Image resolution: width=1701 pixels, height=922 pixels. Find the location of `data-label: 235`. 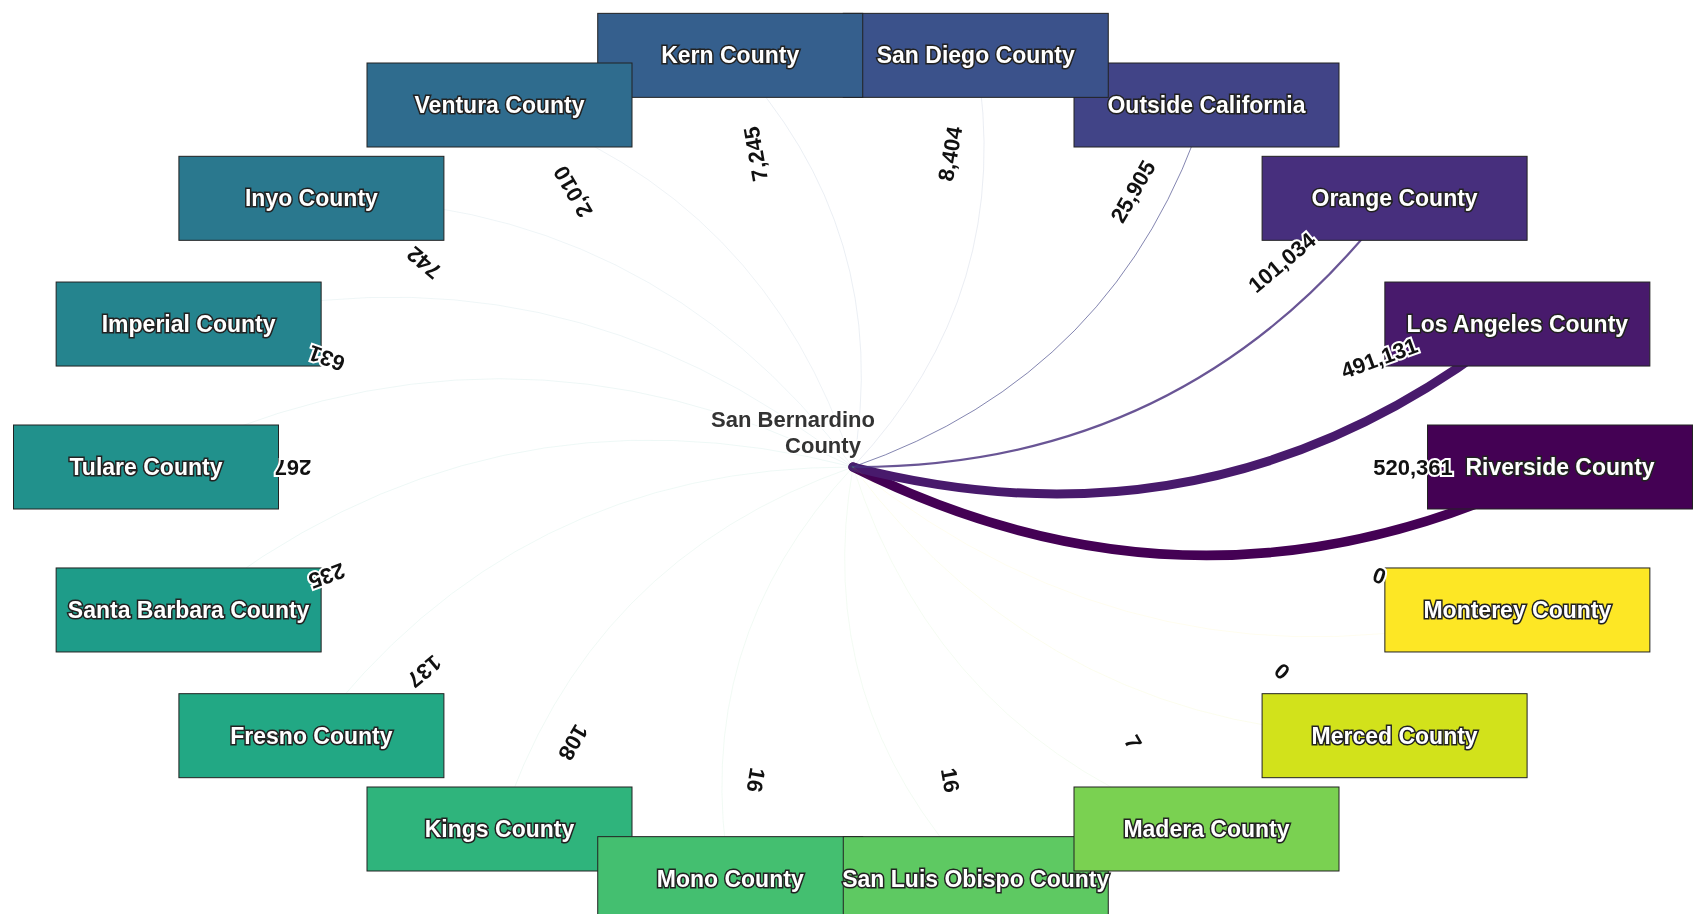

data-label: 235 is located at coordinates (327, 575).